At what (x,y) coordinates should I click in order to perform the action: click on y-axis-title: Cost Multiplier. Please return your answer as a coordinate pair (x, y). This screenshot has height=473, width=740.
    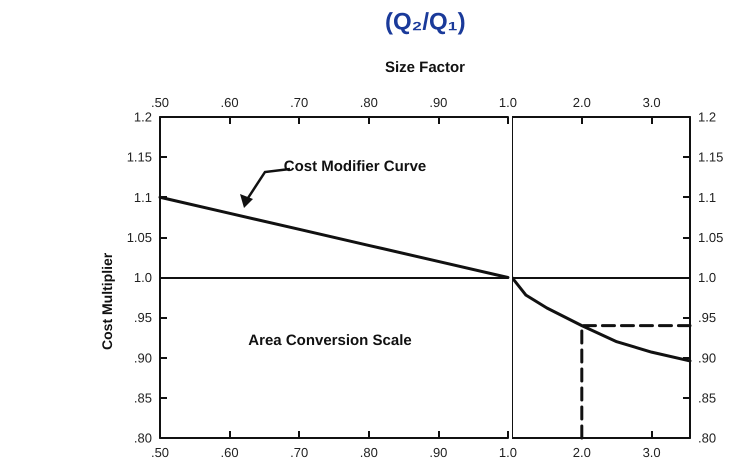
    Looking at the image, I should click on (107, 301).